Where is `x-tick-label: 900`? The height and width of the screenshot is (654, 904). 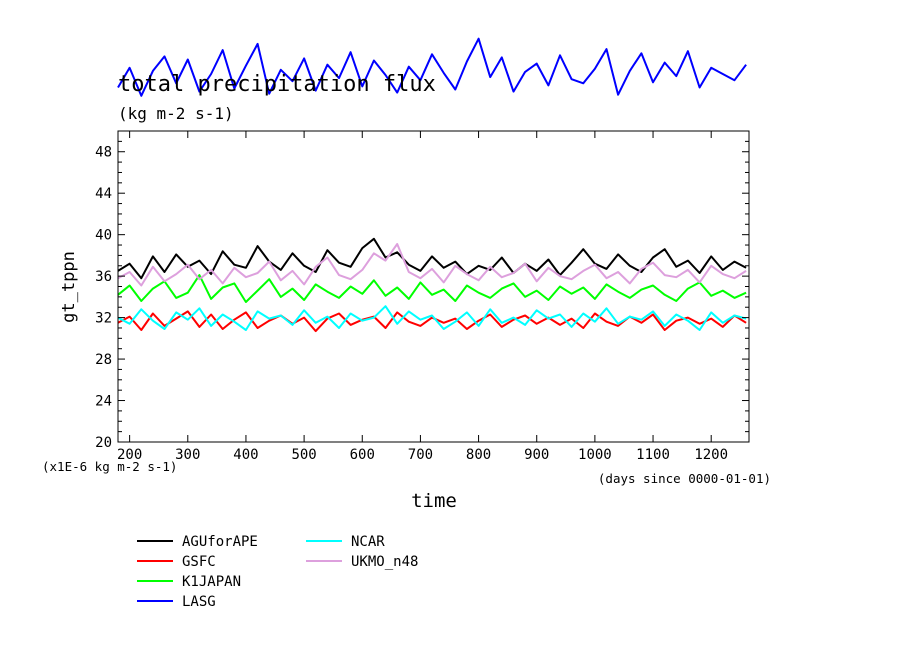 x-tick-label: 900 is located at coordinates (536, 455).